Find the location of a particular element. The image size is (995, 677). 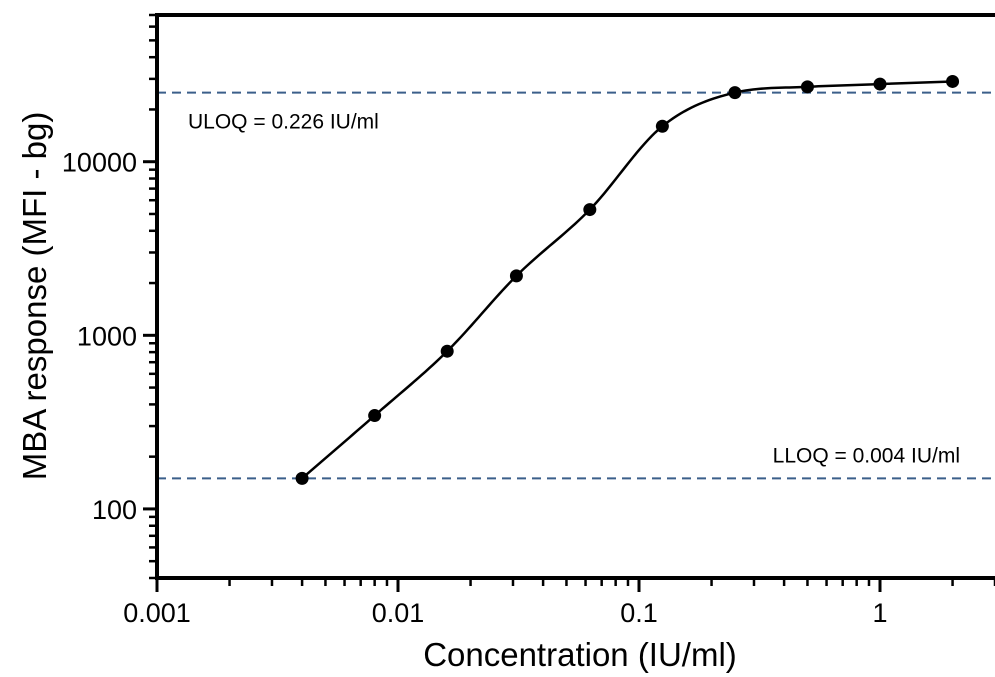

y-tick-label: 1000 is located at coordinates (107, 336).